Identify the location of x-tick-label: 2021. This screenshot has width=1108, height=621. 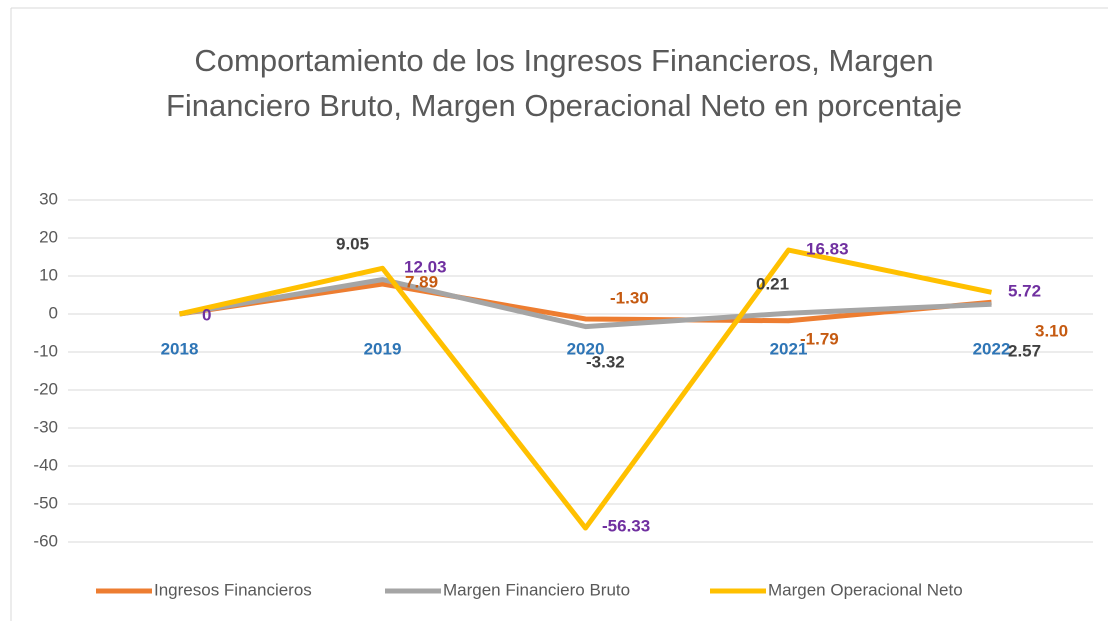
(789, 348).